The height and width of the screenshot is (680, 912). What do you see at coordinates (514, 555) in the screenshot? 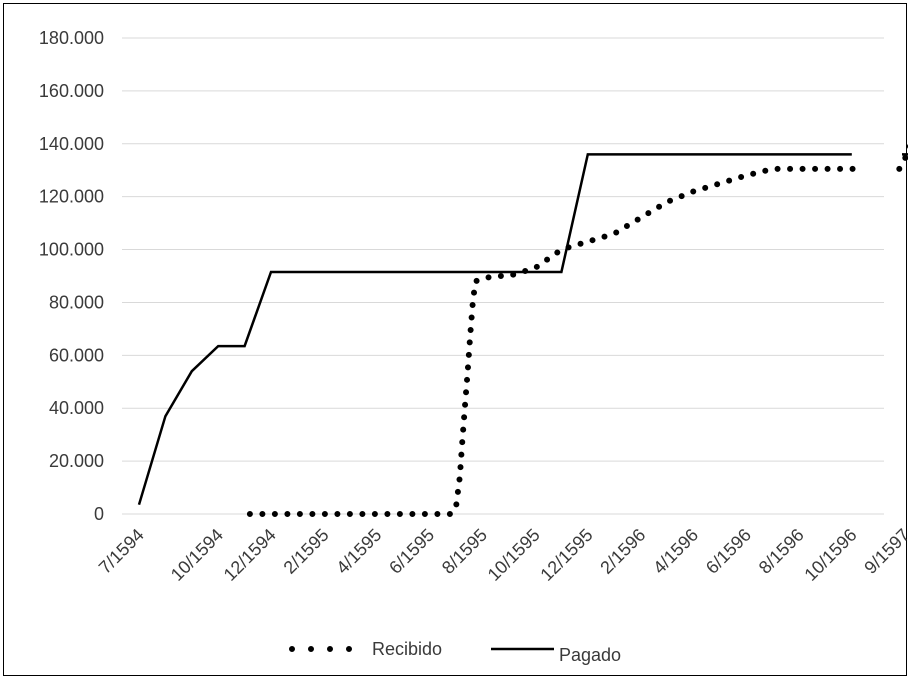
I see `x-tick-label: 10/1595` at bounding box center [514, 555].